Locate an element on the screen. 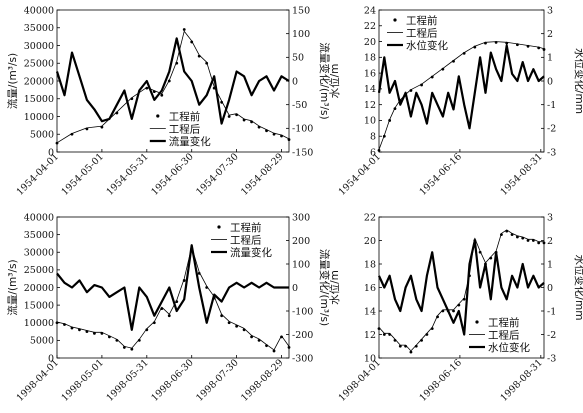 Image resolution: width=583 pixels, height=413 pixels. legend-label: 流量变化 is located at coordinates (190, 141).